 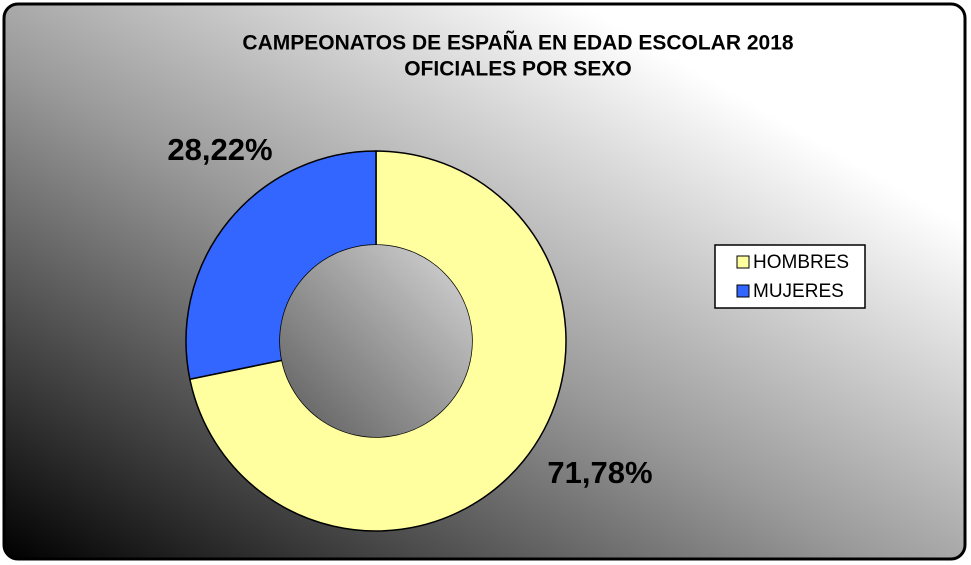 I want to click on legend-label: MUJERES, so click(x=798, y=291).